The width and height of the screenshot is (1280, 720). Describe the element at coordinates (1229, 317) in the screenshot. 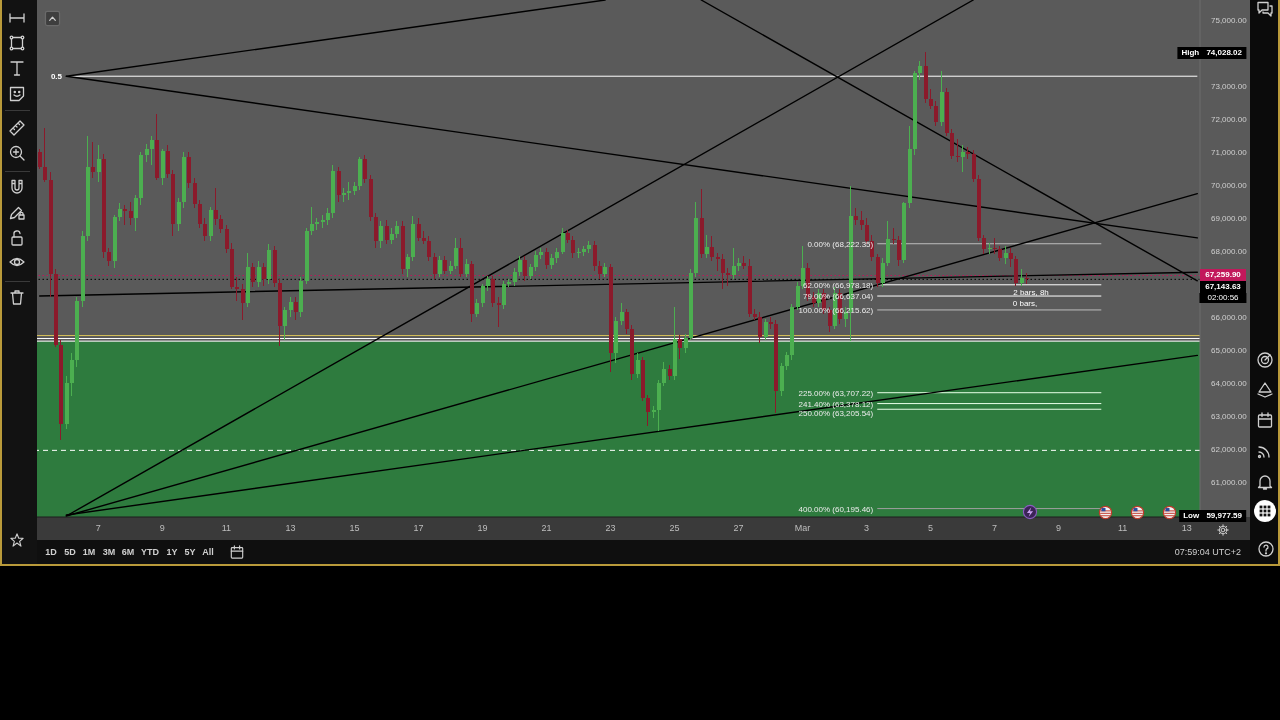

I see `y-tick-label: 66,000.00` at that location.